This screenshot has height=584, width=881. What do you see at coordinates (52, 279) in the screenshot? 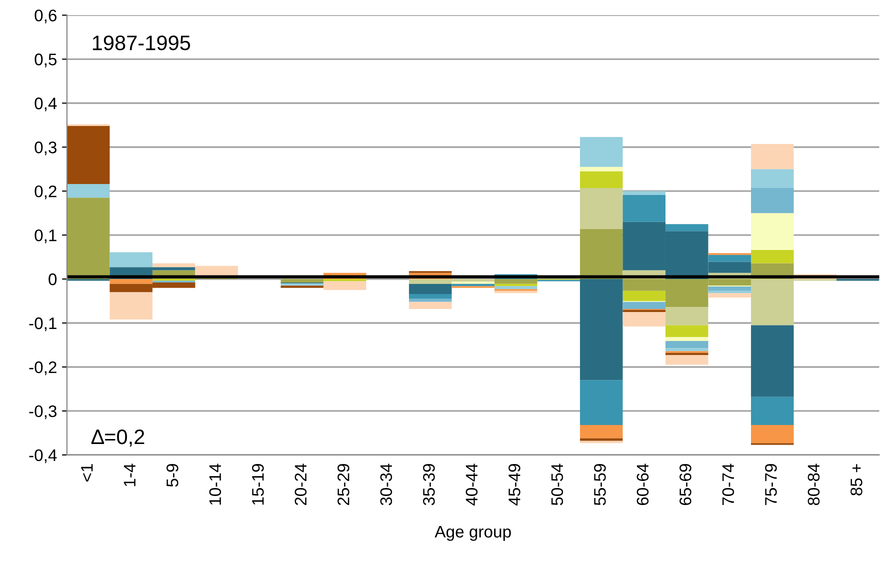
I see `y-tick-label: 0` at bounding box center [52, 279].